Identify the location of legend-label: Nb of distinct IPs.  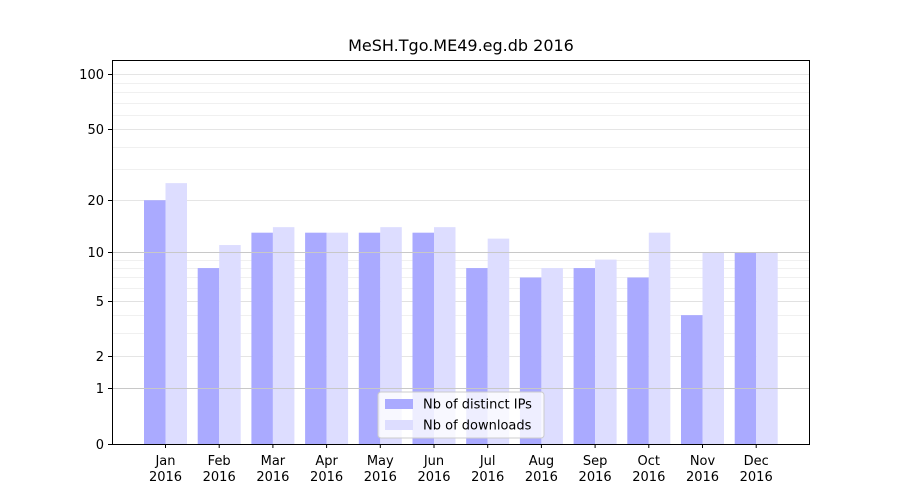
(477, 405).